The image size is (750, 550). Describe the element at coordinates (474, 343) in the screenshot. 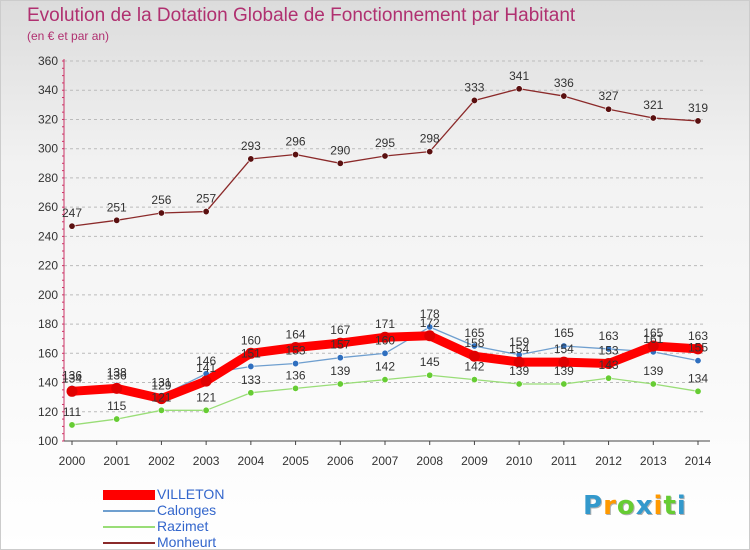

I see `data-label-villeton: 158` at that location.